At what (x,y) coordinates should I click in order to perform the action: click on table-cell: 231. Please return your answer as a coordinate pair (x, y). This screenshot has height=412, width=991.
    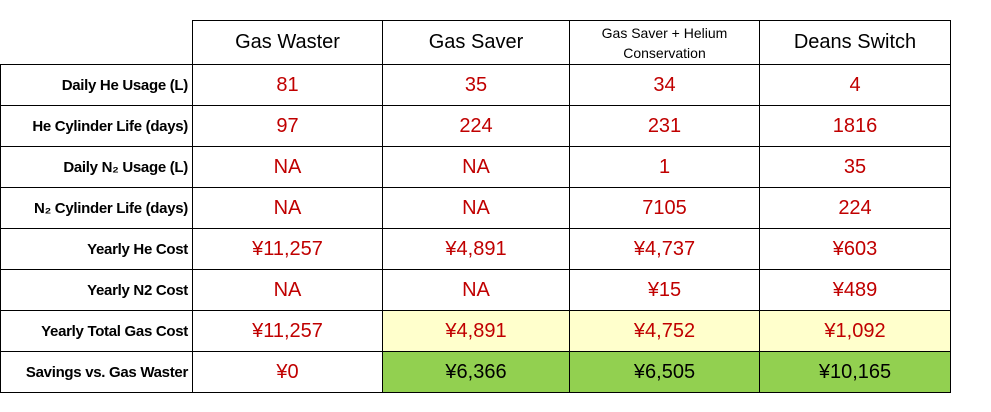
    Looking at the image, I should click on (664, 126).